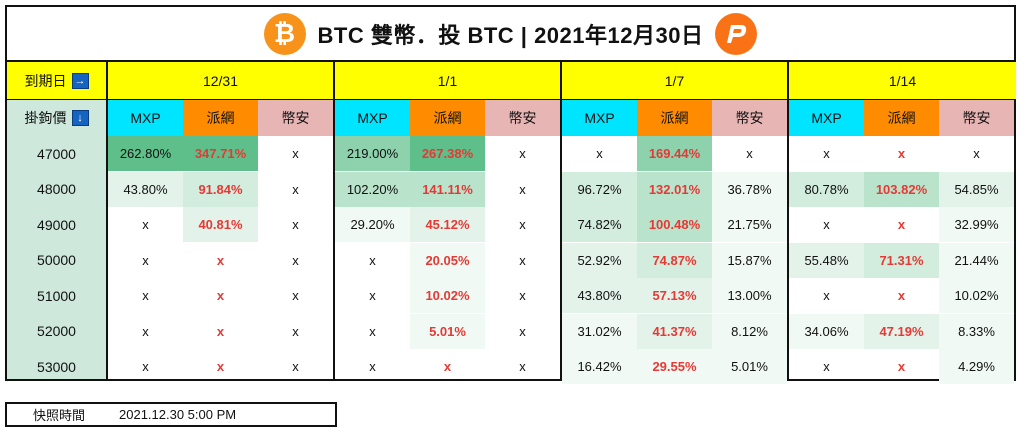 This screenshot has width=1024, height=433. Describe the element at coordinates (80, 118) in the screenshot. I see `arrow-down-icon: ↓` at that location.